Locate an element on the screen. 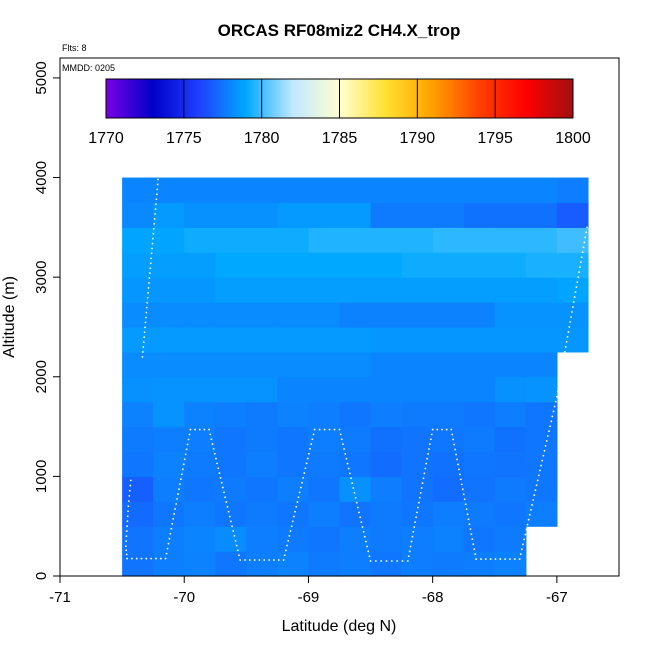 This screenshot has width=650, height=650. y-tick-label: 1000 is located at coordinates (41, 476).